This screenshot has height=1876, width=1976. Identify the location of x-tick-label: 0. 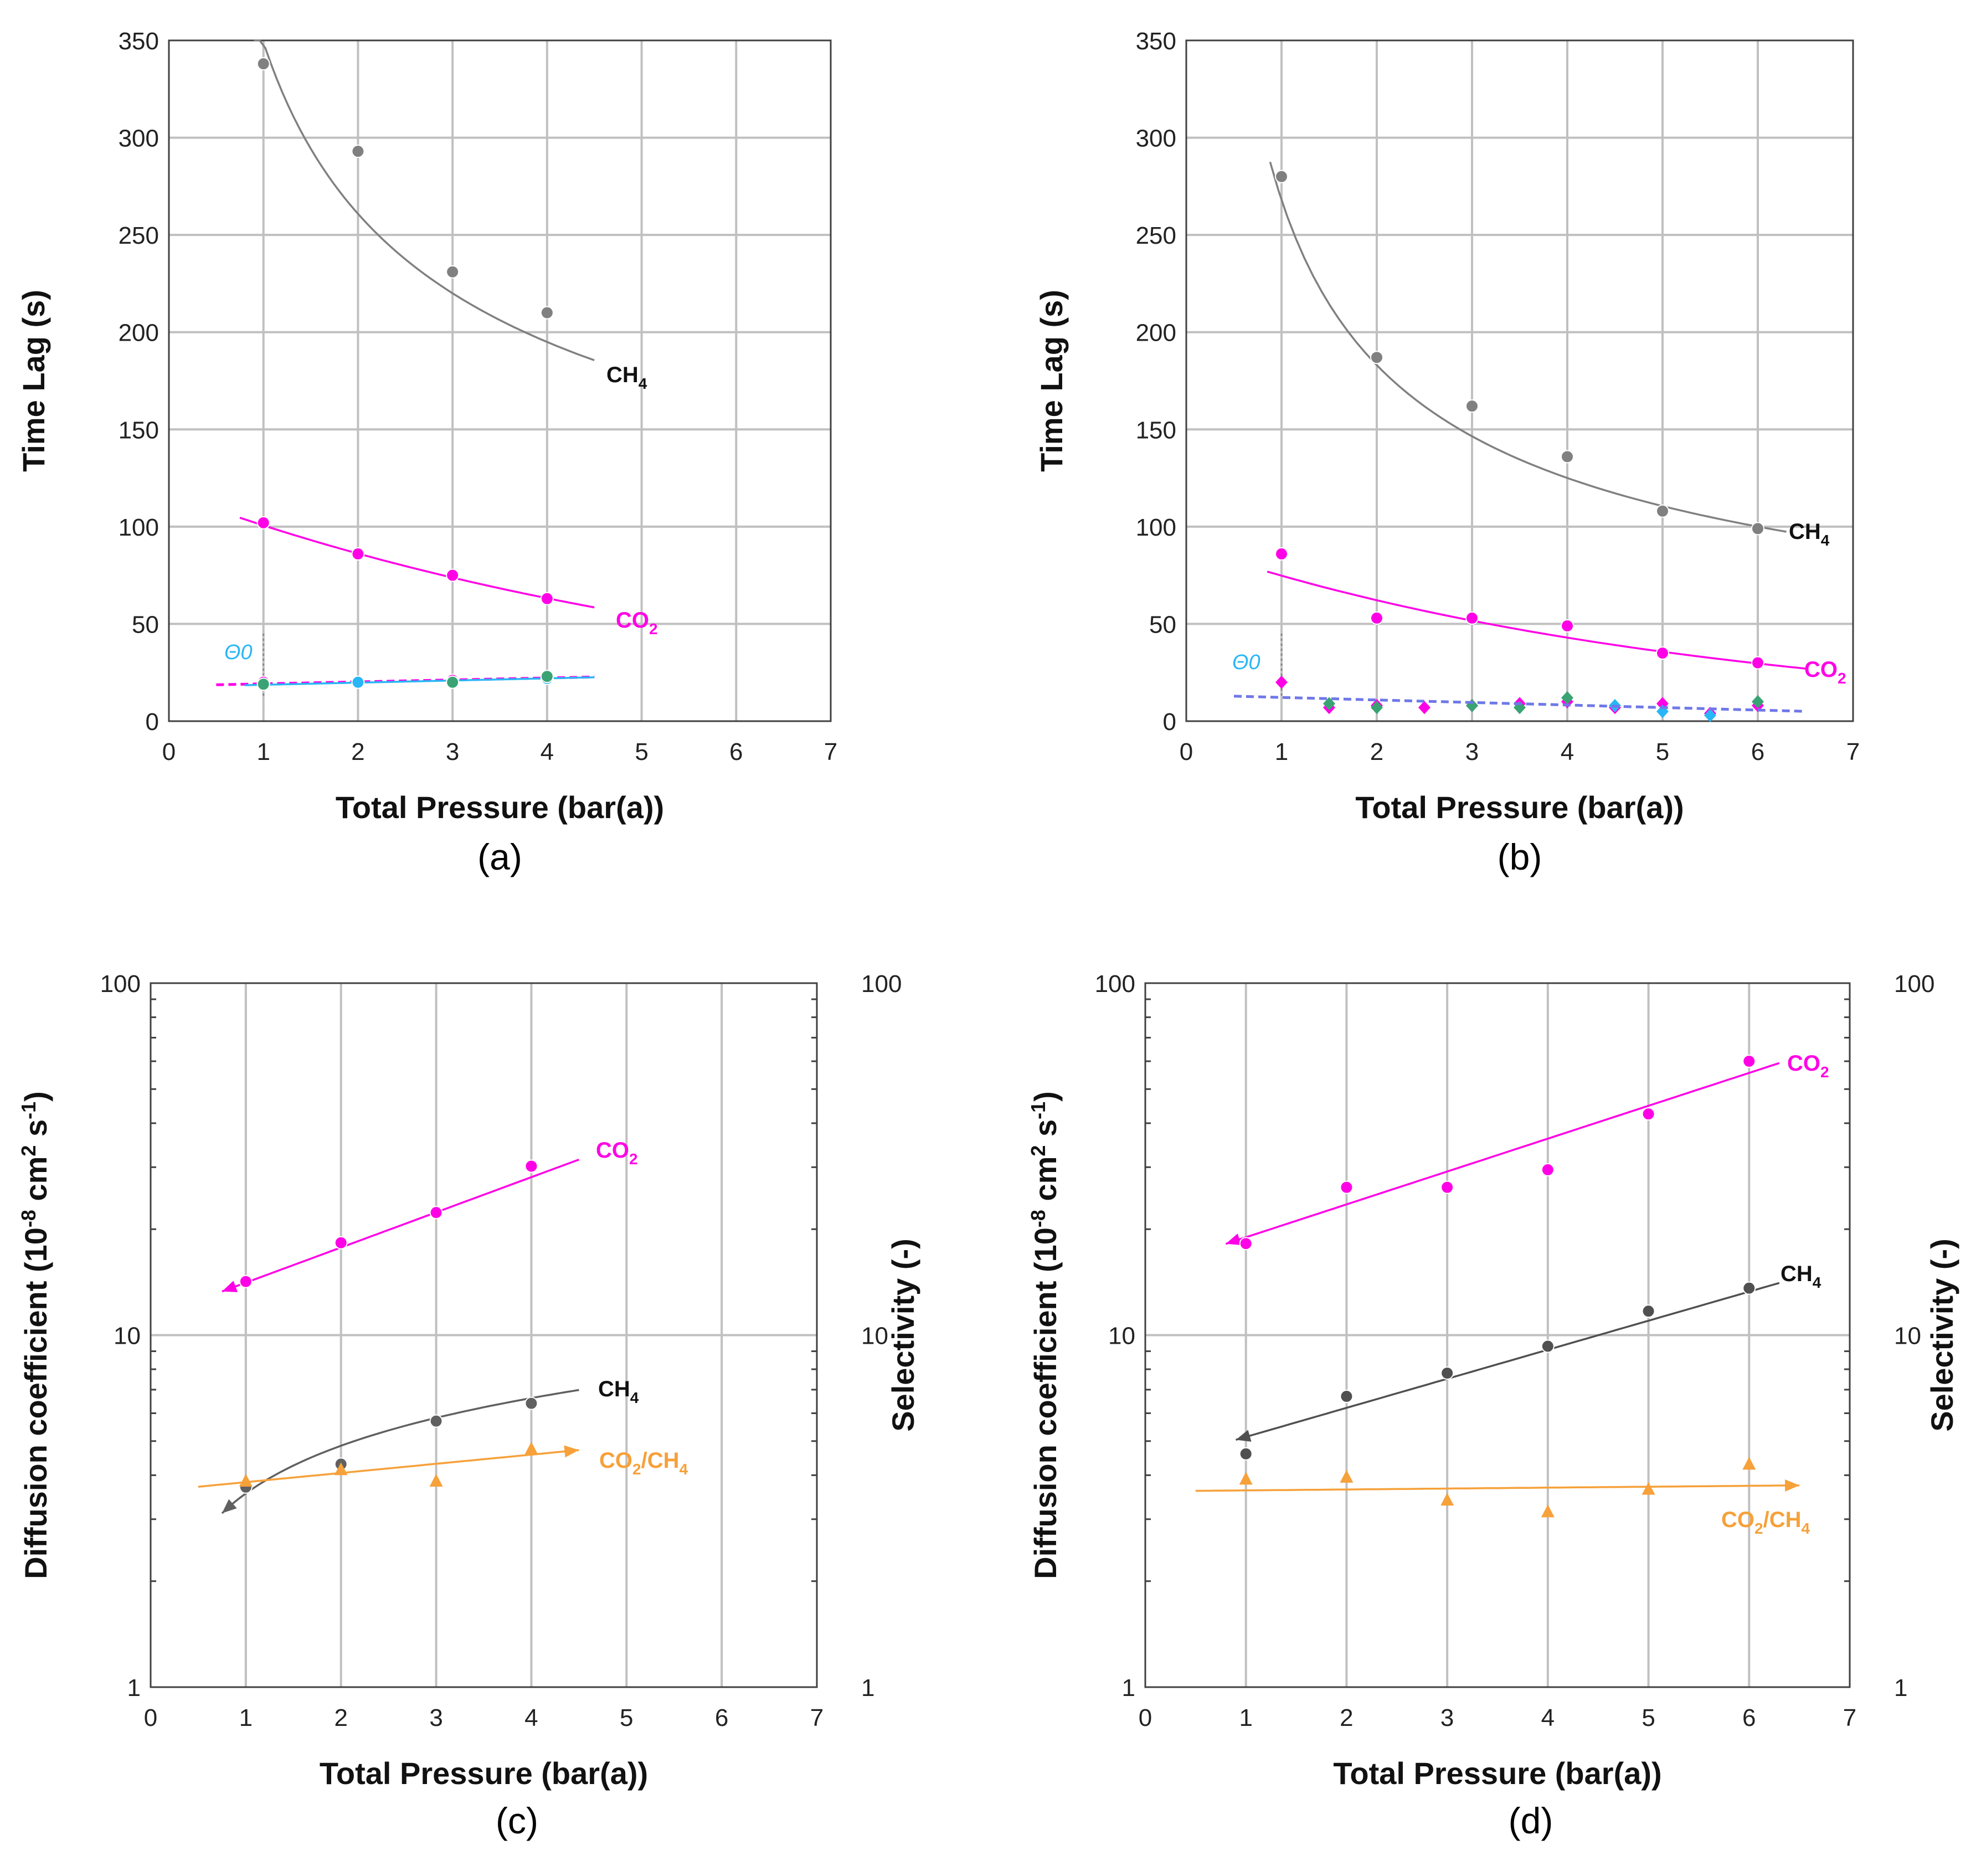
(1186, 751).